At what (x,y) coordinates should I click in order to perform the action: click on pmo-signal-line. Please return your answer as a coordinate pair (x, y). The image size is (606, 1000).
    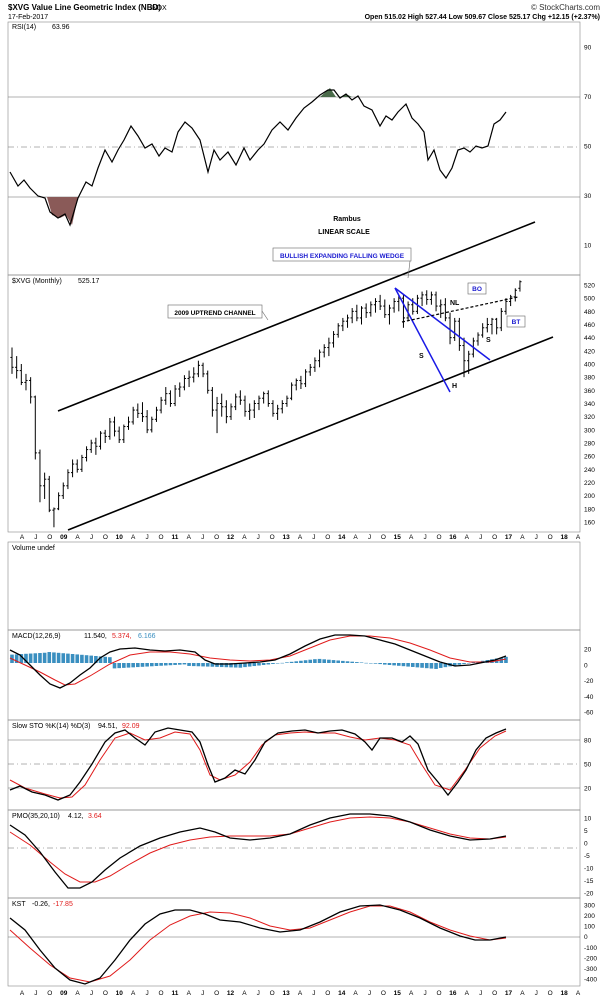
    Looking at the image, I should click on (258, 849).